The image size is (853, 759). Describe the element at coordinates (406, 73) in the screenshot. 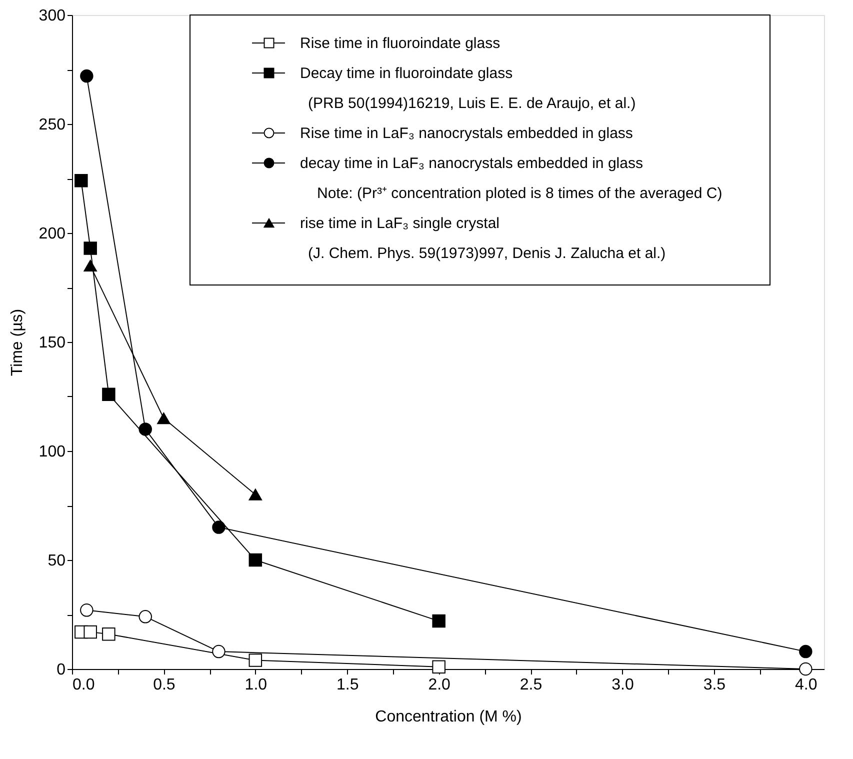

I see `legend-label: Decay time in fluoroindate glass` at that location.